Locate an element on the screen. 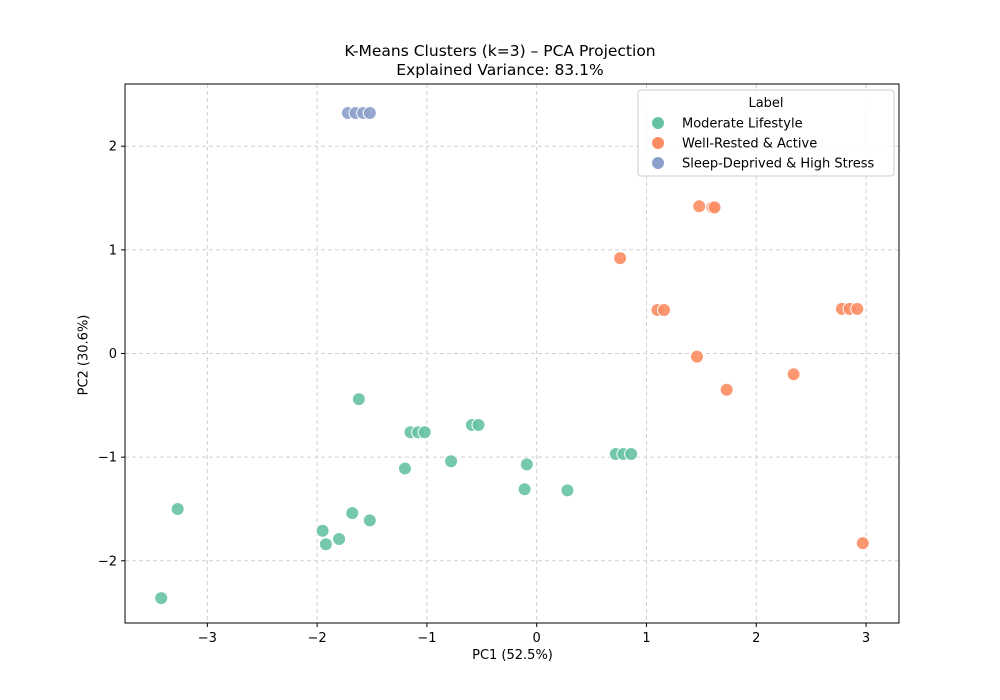  x-tick-label: −2 is located at coordinates (317, 638).